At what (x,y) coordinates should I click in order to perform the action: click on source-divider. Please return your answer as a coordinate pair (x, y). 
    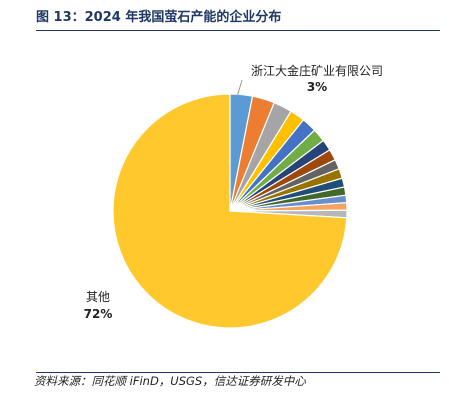
    Looking at the image, I should click on (238, 372).